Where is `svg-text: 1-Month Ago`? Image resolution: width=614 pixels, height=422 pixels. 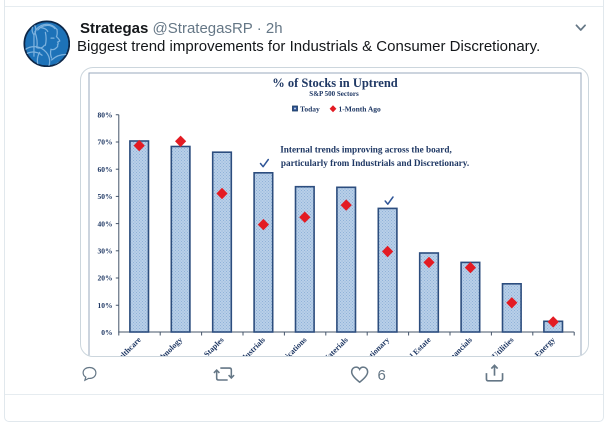 svg-text: 1-Month Ago is located at coordinates (360, 109).